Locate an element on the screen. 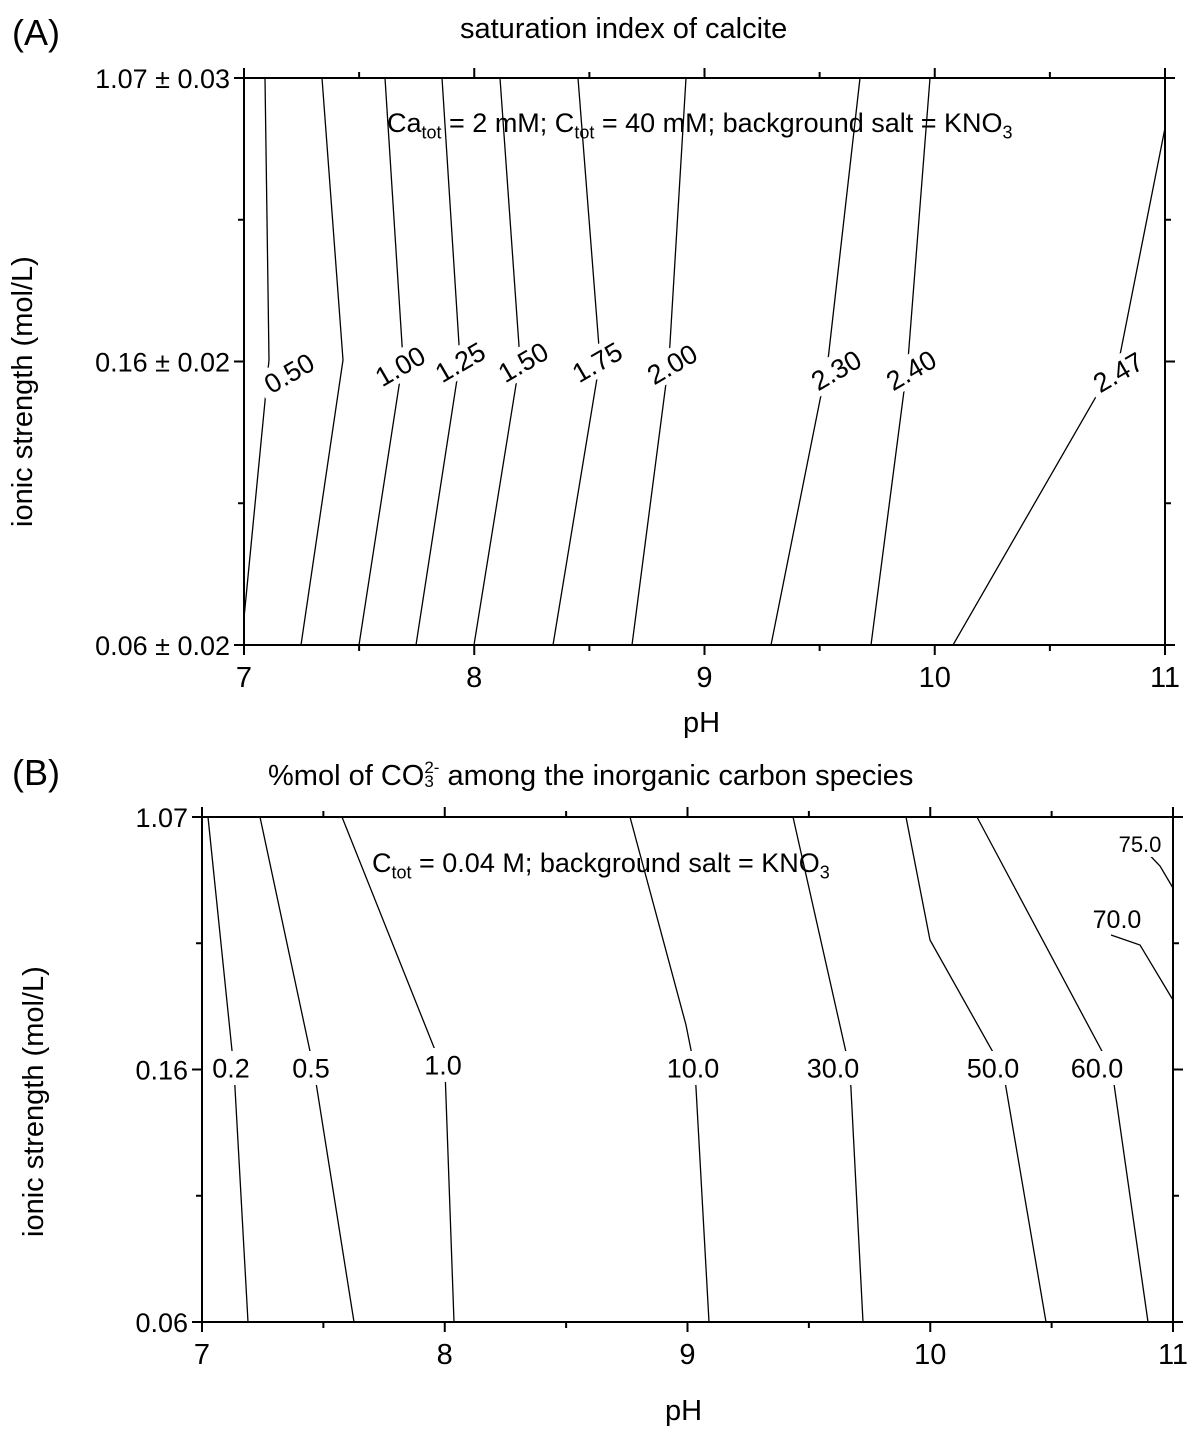 The width and height of the screenshot is (1189, 1432). panel-a-xtick-label: 11 is located at coordinates (1165, 678).